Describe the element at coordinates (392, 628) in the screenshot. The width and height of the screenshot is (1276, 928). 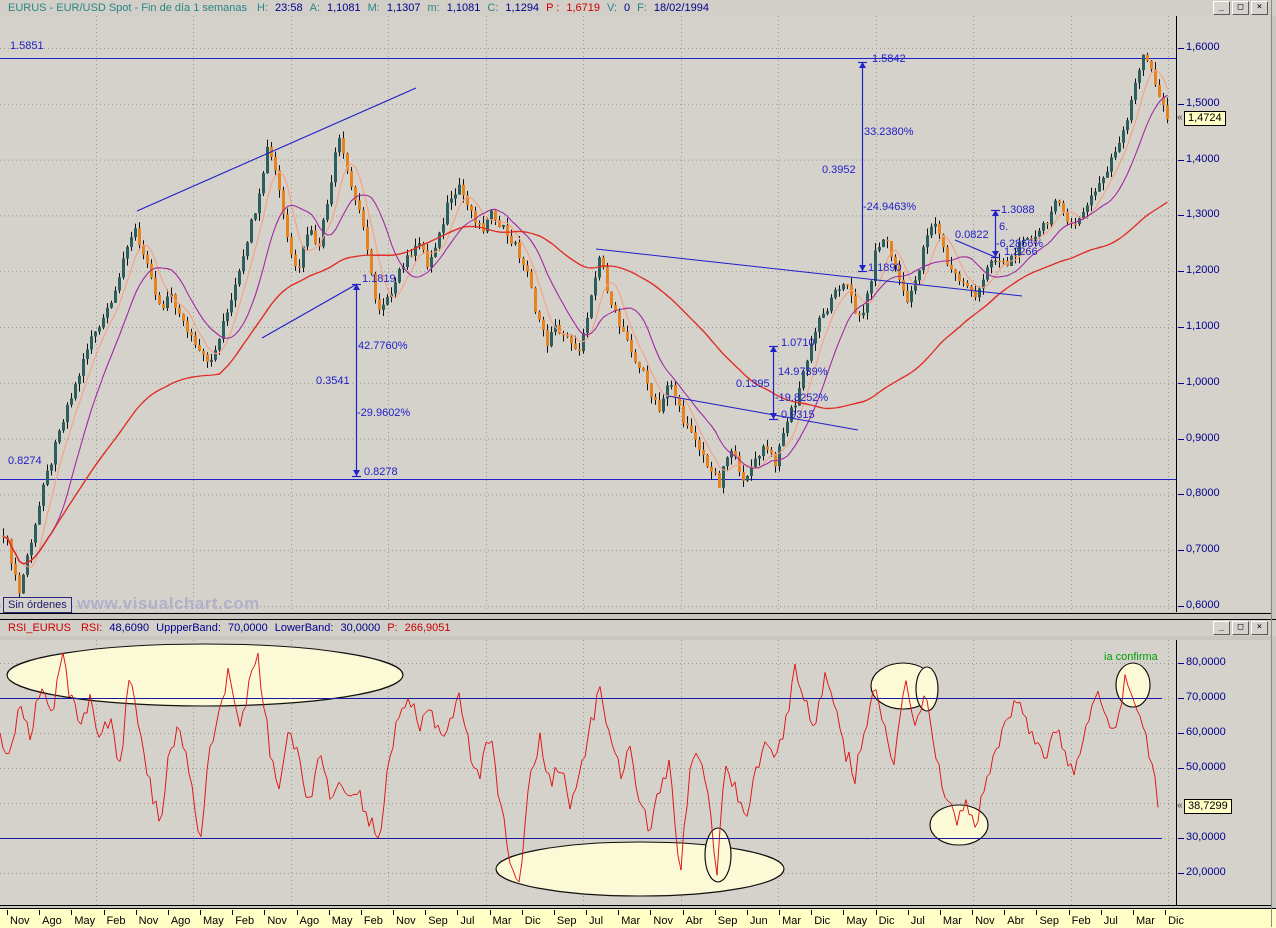
I see `status-segment: P:` at that location.